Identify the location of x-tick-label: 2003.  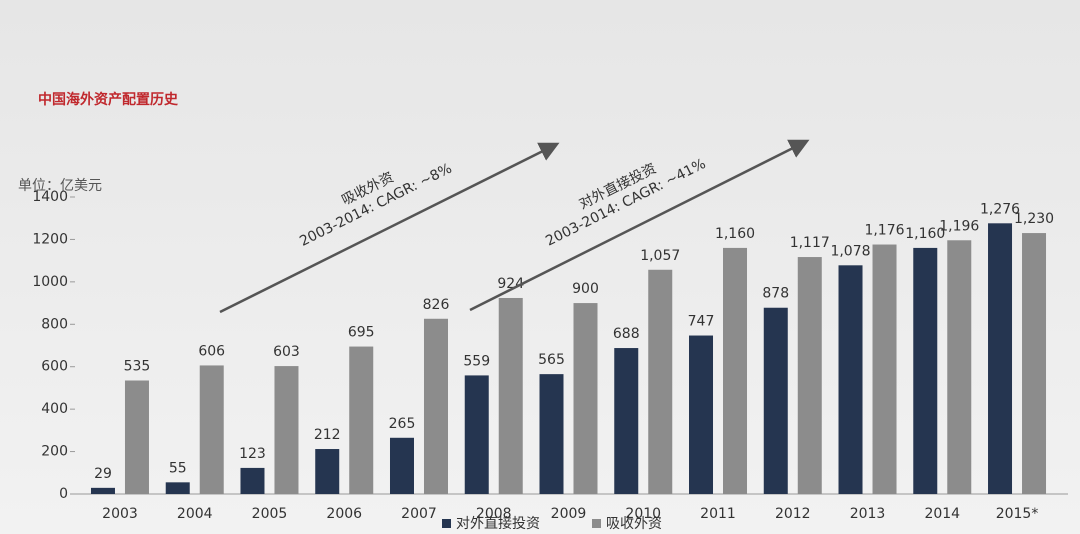
(120, 514).